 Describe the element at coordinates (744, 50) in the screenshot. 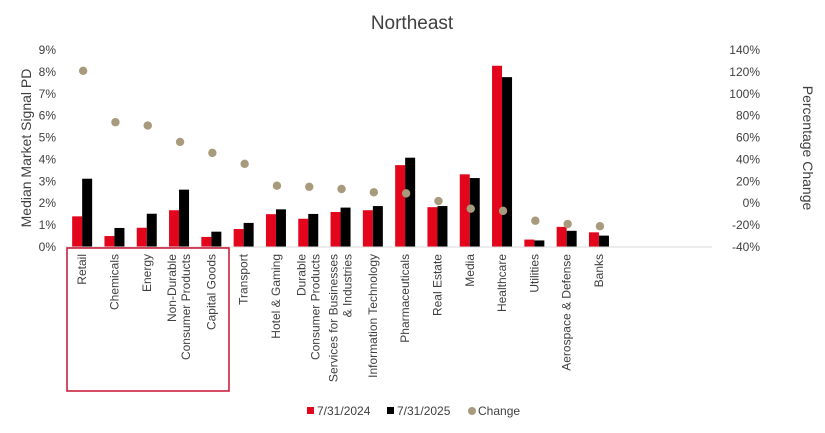

I see `y2-tick-label: 140%` at that location.